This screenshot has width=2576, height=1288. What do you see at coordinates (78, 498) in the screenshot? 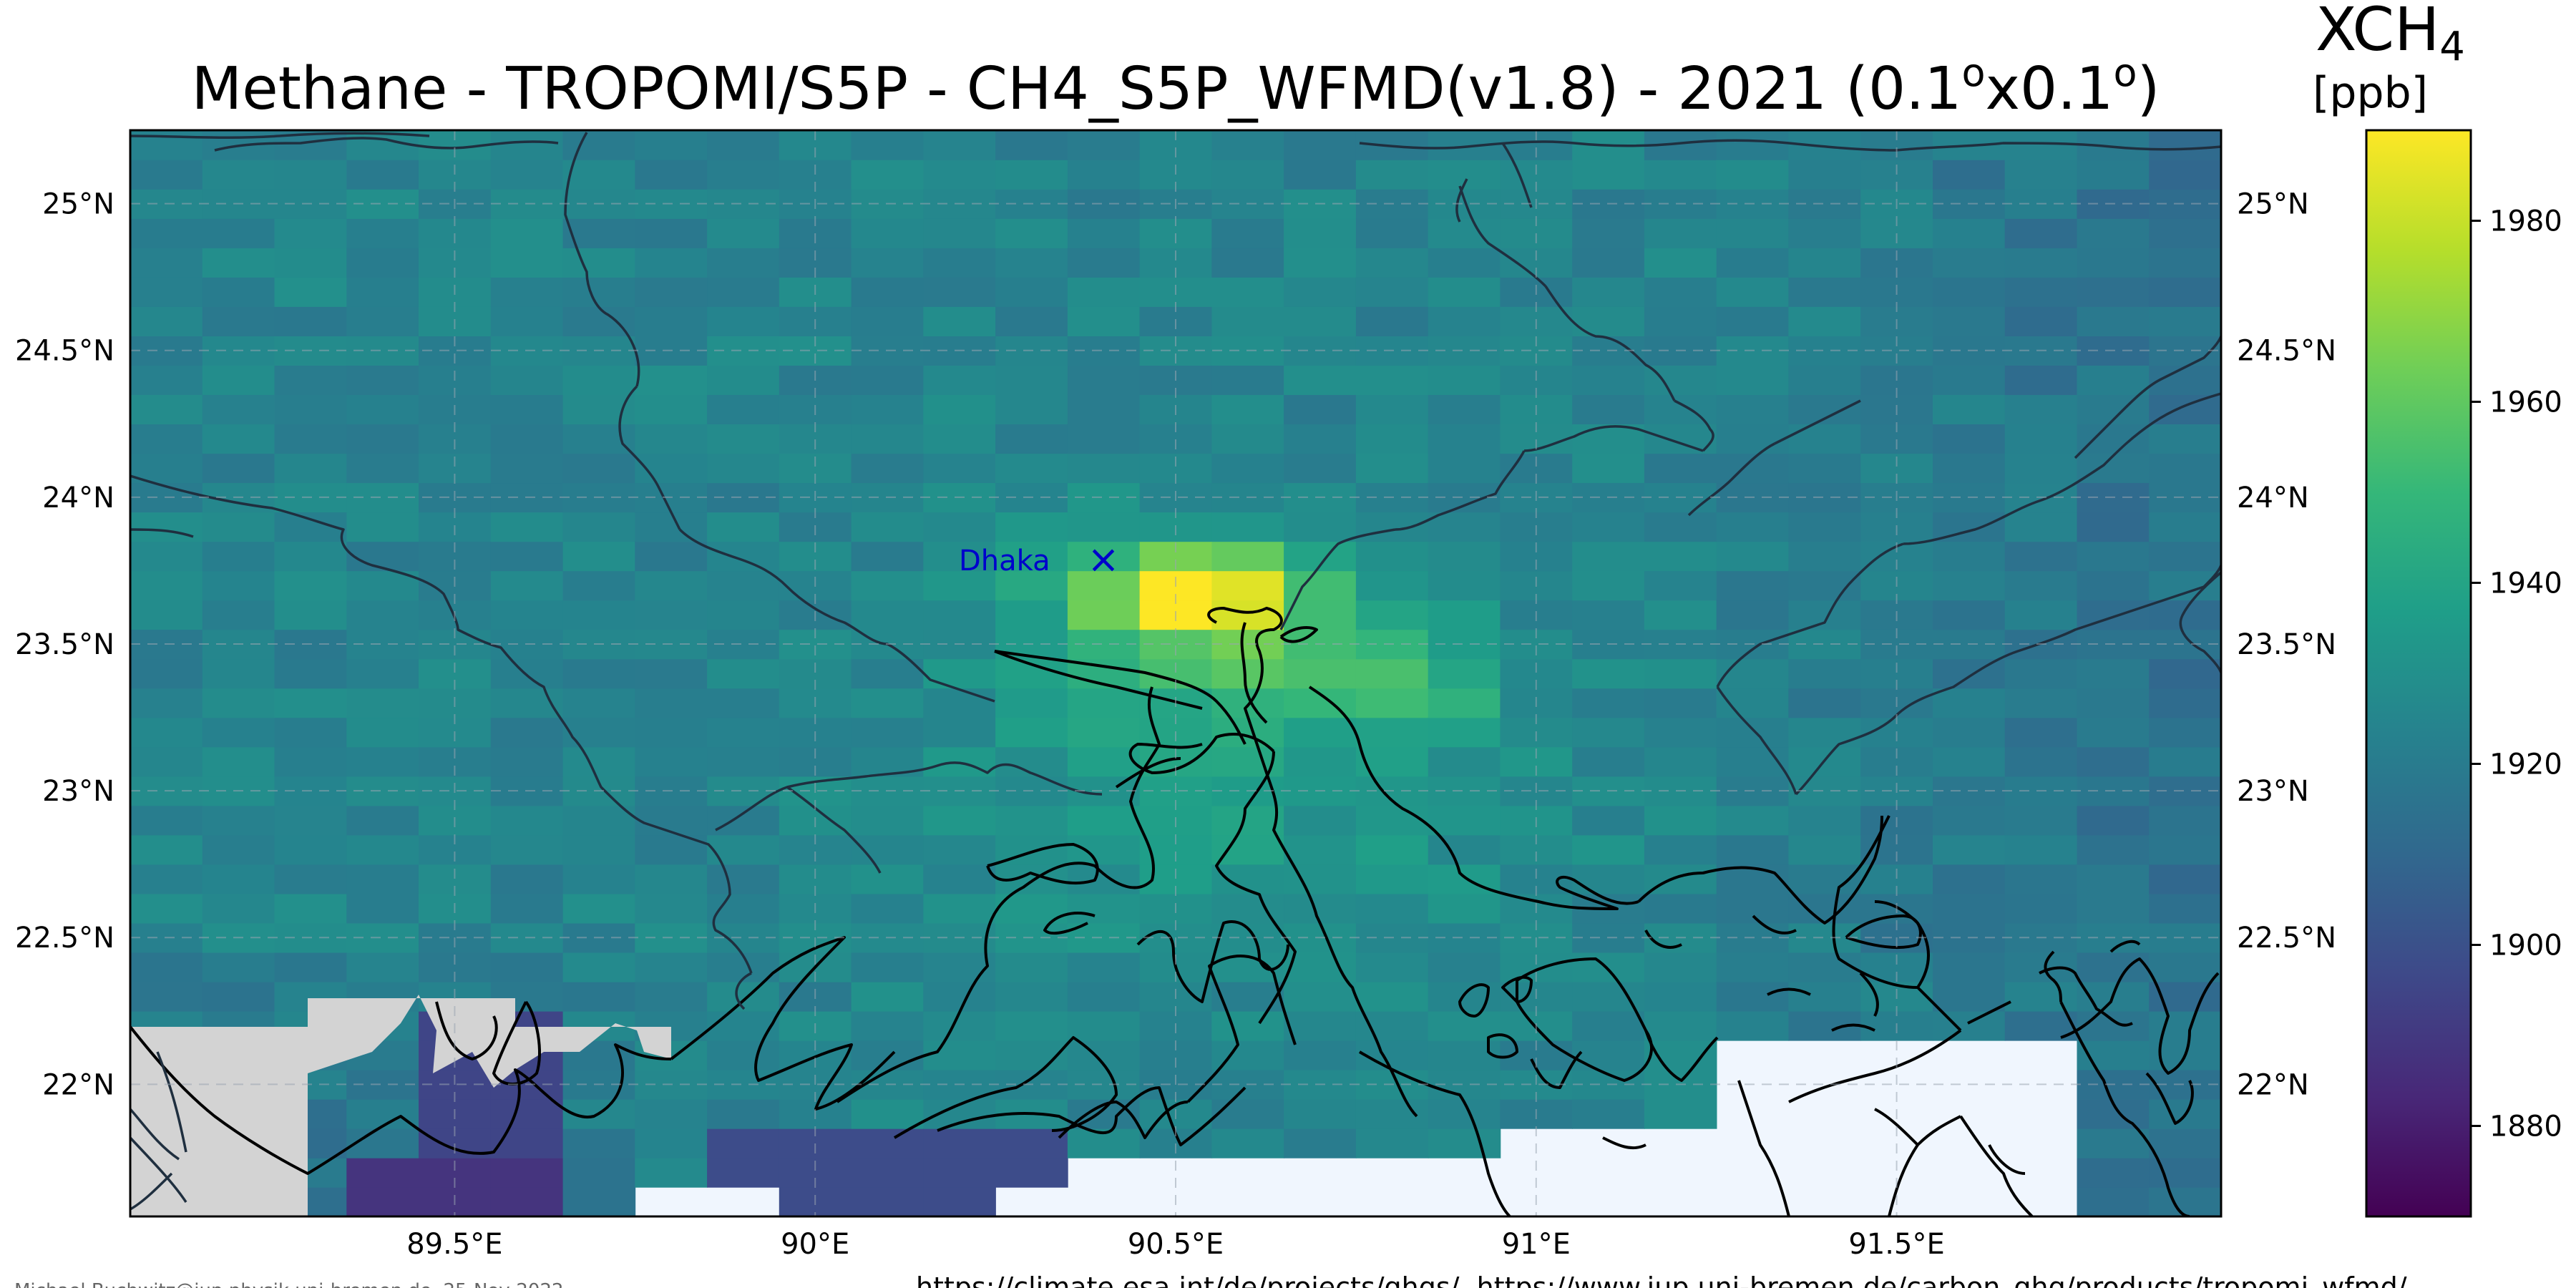
I see `lat-tick-label: 24°N` at bounding box center [78, 498].